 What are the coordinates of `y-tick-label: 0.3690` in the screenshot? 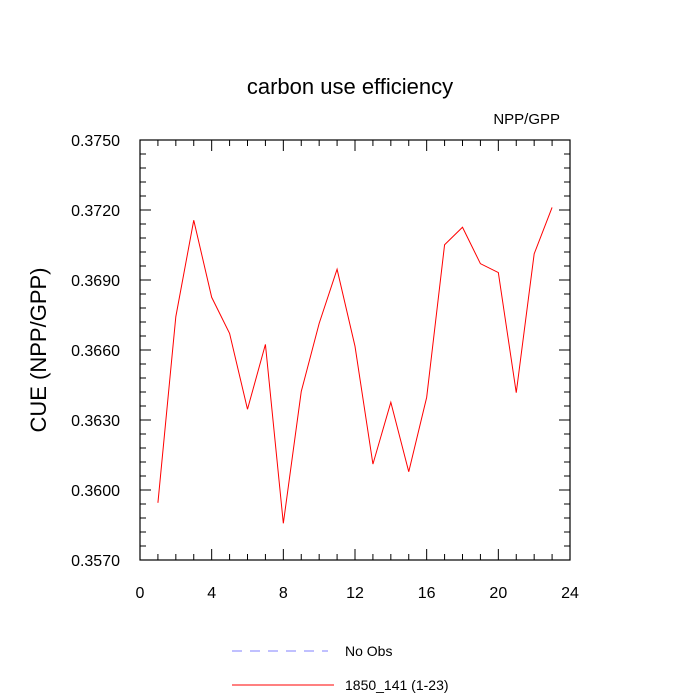 It's located at (95, 281).